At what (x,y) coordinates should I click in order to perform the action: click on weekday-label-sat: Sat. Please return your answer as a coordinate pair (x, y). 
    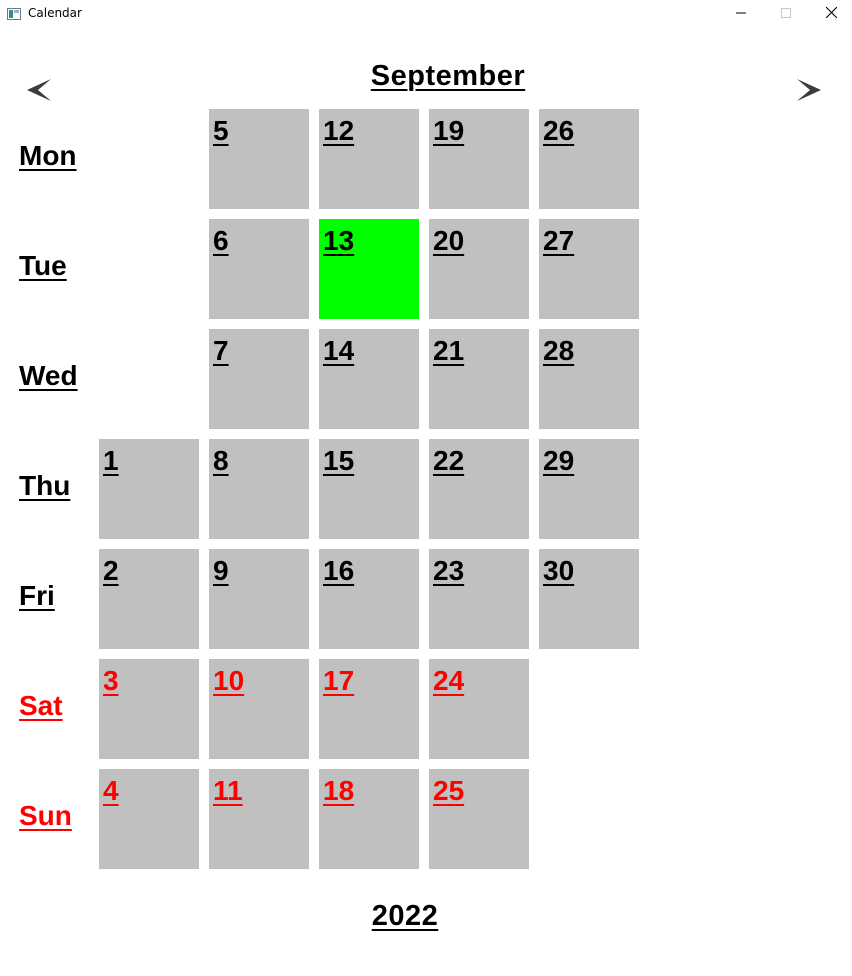
    Looking at the image, I should click on (41, 705).